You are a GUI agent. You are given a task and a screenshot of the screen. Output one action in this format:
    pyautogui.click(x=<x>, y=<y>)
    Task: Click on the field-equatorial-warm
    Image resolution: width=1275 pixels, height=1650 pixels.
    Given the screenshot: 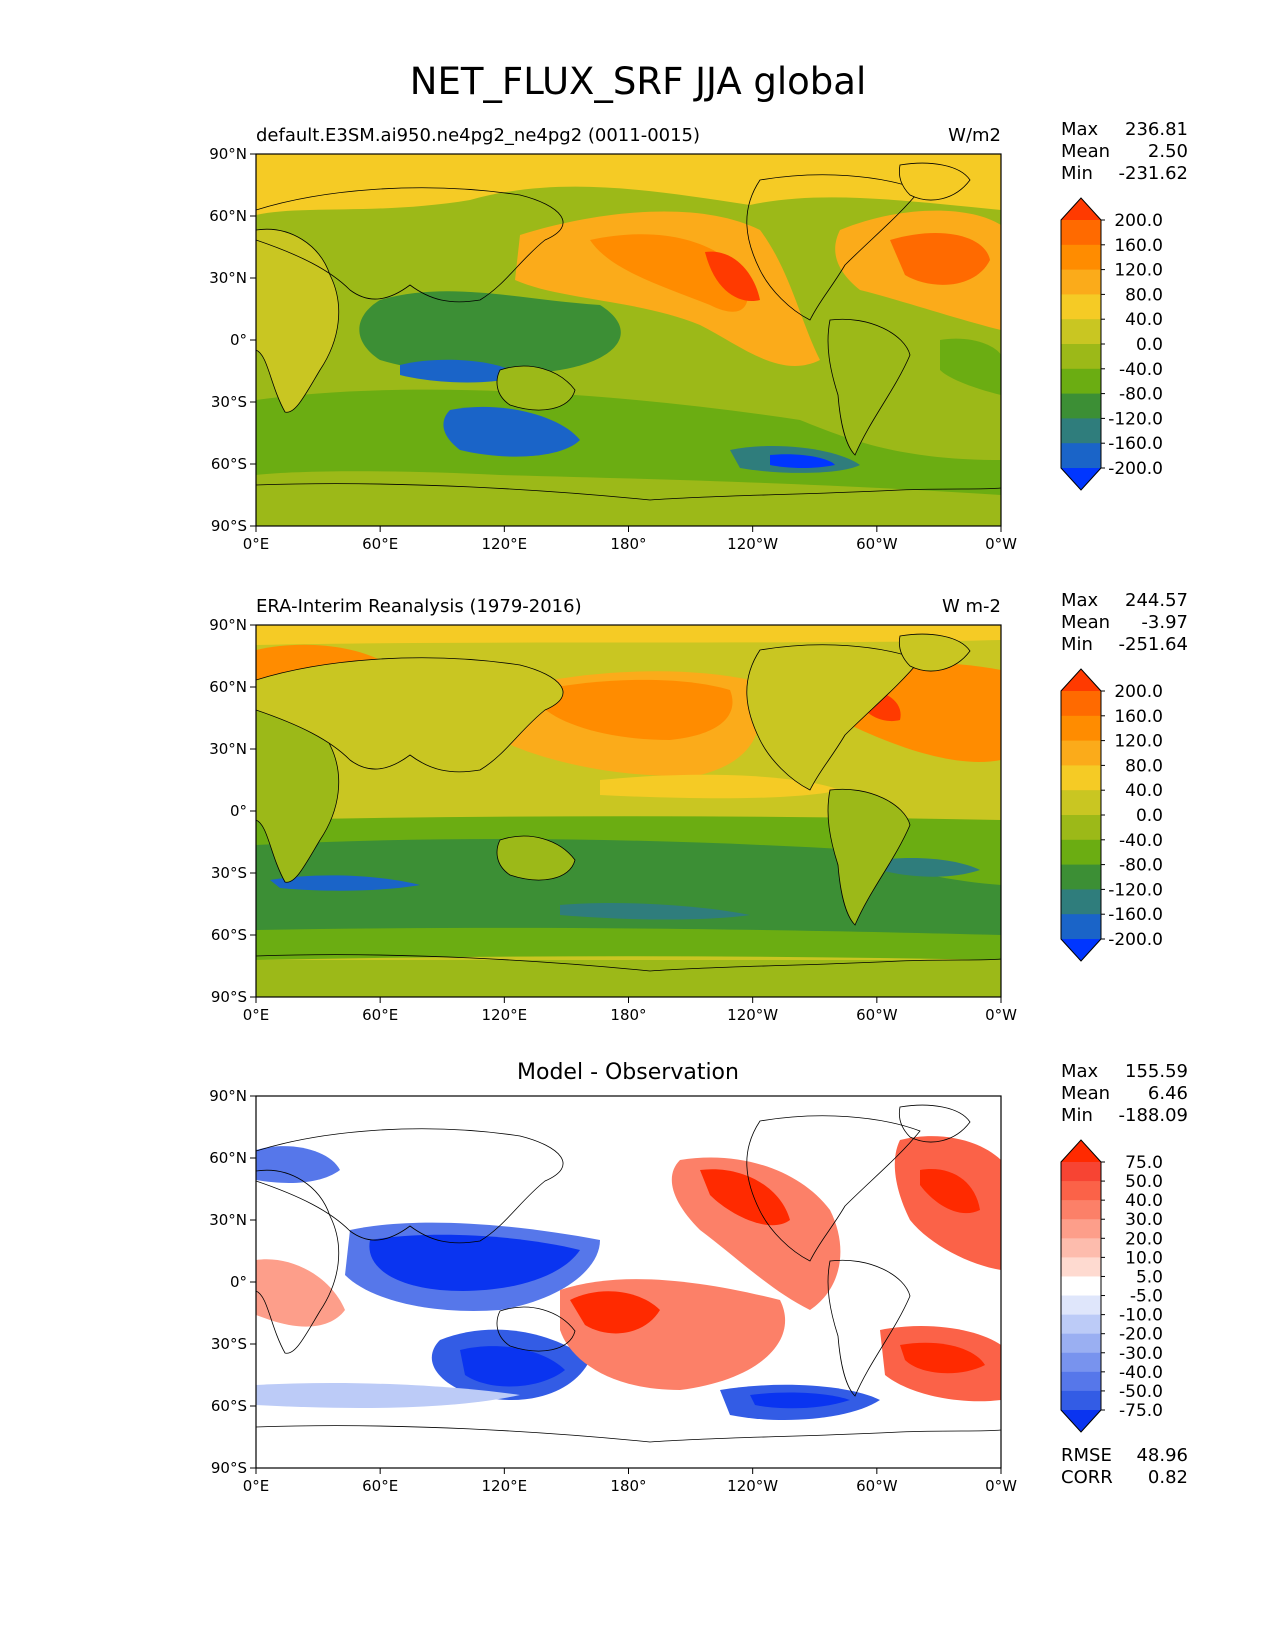 What is the action you would take?
    pyautogui.click(x=720, y=786)
    